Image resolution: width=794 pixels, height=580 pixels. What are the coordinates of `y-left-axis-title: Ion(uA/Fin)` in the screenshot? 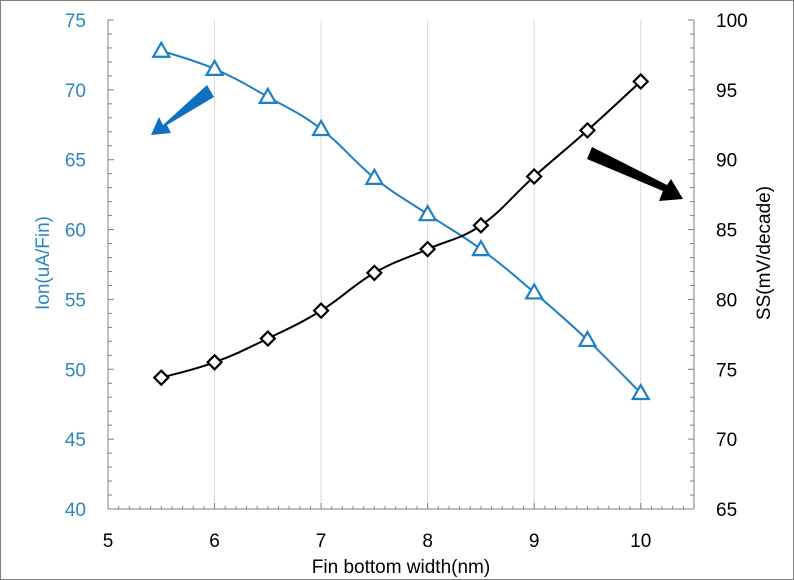 It's located at (43, 263).